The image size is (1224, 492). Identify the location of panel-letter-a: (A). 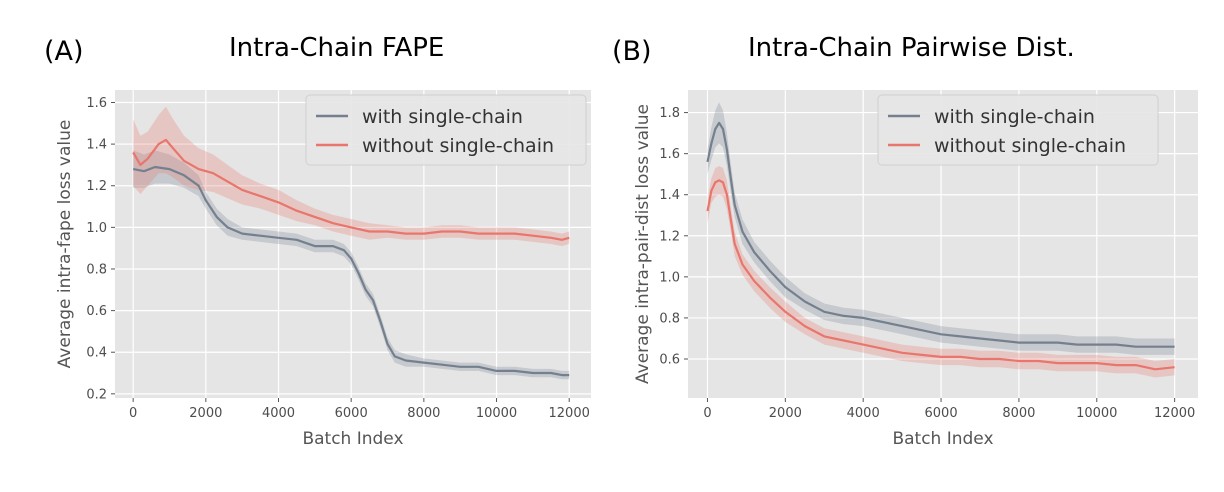
(64, 51).